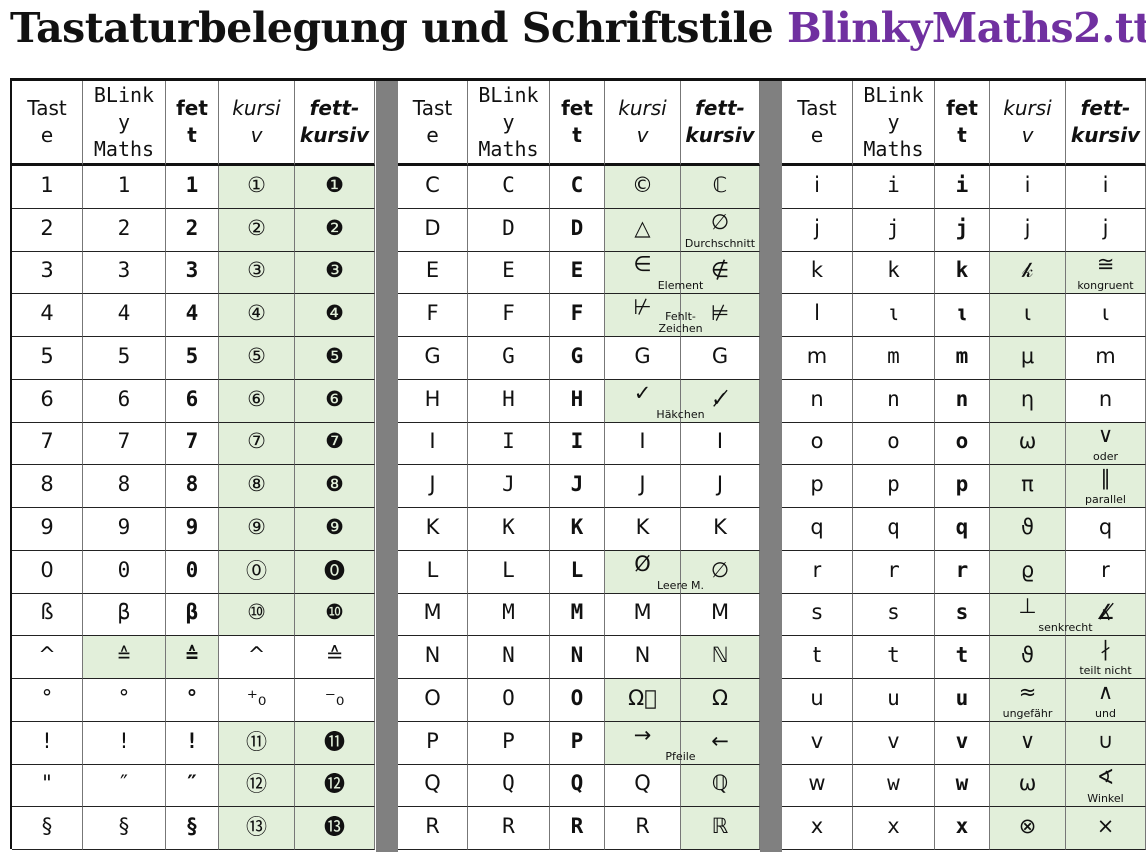  What do you see at coordinates (1106, 486) in the screenshot?
I see `cell-bold-italic: ∥ parallel` at bounding box center [1106, 486].